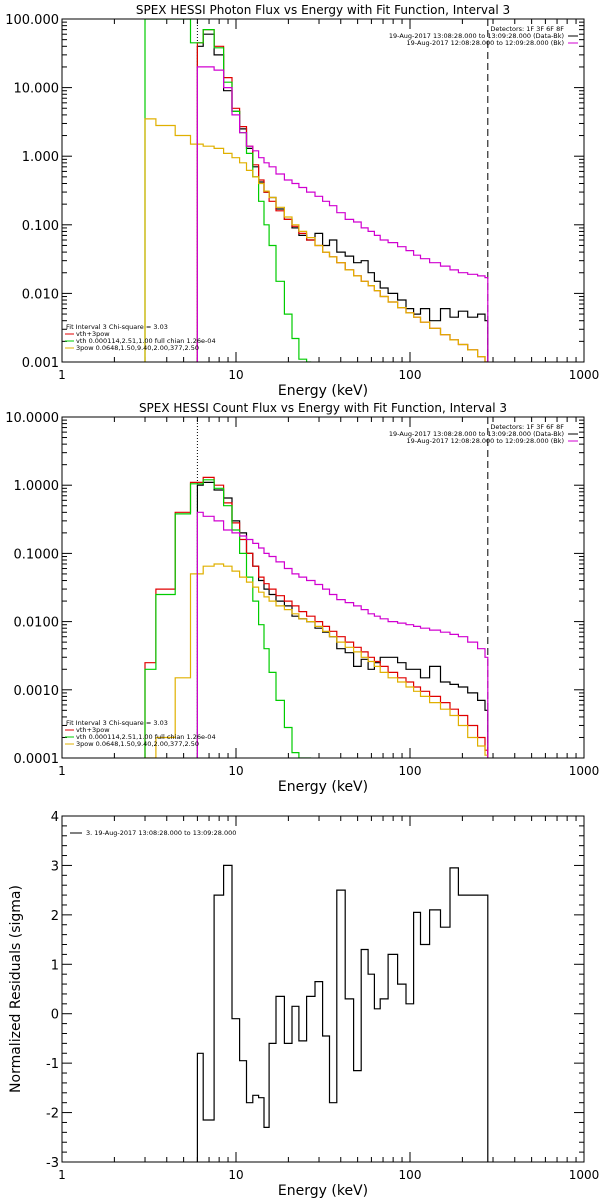 This screenshot has height=1200, width=600. Describe the element at coordinates (55, 965) in the screenshot. I see `y-tick-label: 1` at that location.